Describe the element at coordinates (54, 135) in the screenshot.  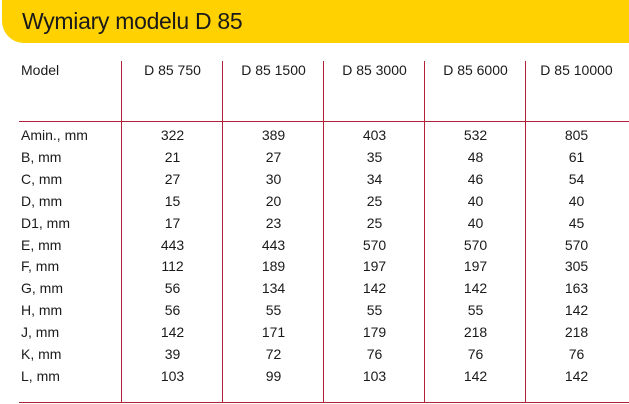
I see `row-label: Amin., mm` at that location.